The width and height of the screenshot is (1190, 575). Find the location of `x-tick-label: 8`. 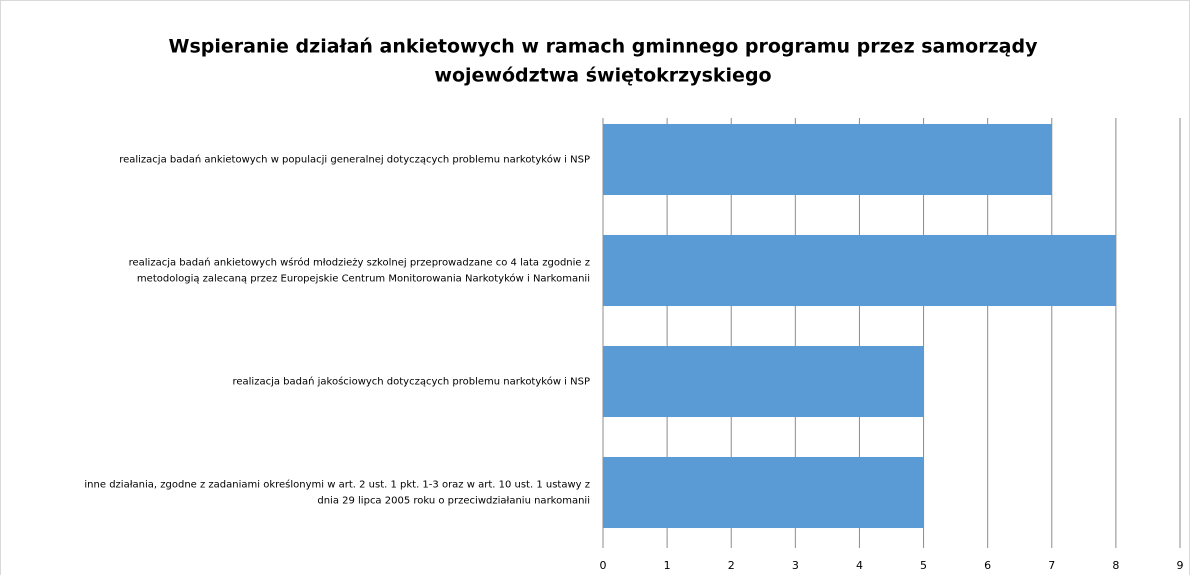

x-tick-label: 8 is located at coordinates (1115, 565).